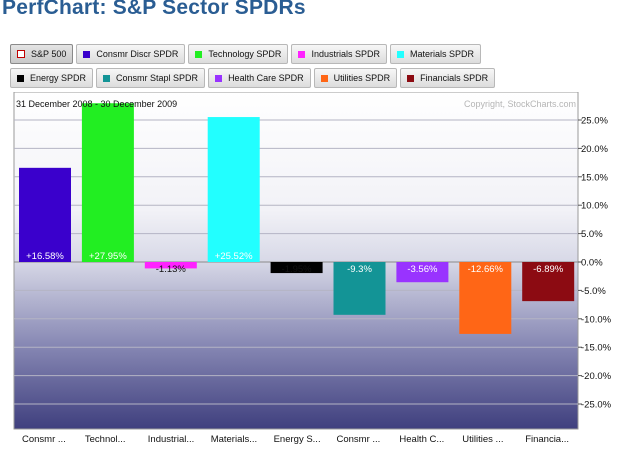 This screenshot has height=449, width=626. What do you see at coordinates (594, 206) in the screenshot?
I see `y-tick-label: 10.0%` at bounding box center [594, 206].